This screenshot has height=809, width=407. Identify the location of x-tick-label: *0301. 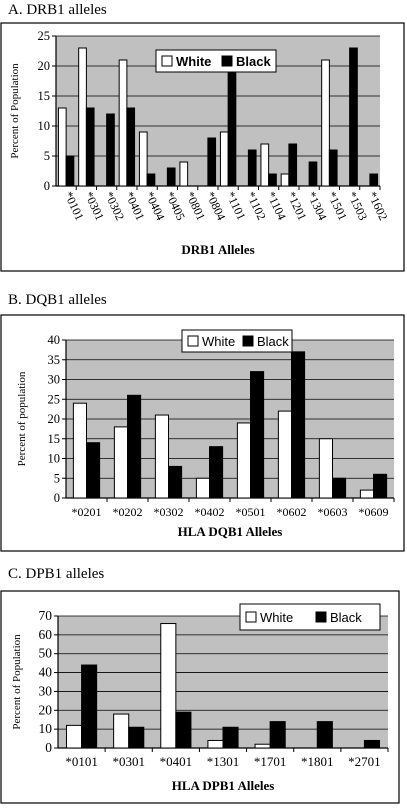
(128, 761).